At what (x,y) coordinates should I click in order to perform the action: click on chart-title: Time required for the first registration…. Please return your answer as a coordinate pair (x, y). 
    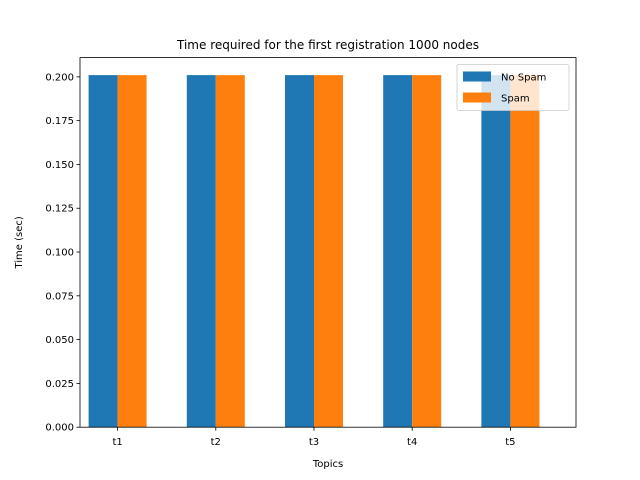
    Looking at the image, I should click on (327, 45).